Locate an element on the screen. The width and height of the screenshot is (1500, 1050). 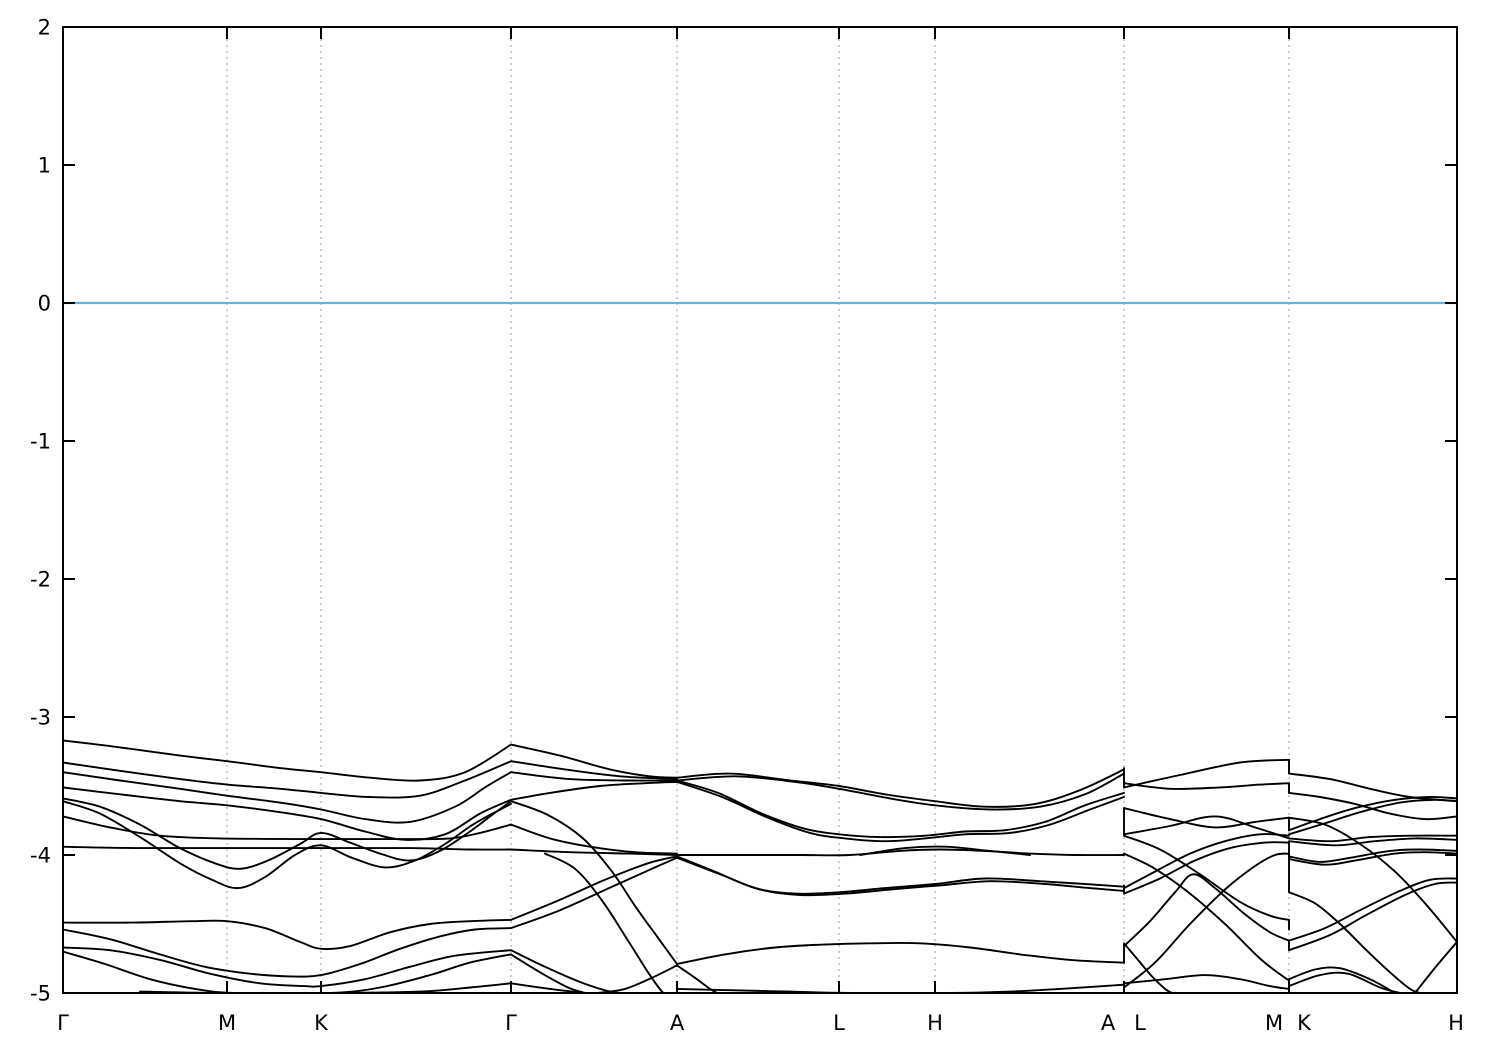
band-KH-drop is located at coordinates (1354, 942).